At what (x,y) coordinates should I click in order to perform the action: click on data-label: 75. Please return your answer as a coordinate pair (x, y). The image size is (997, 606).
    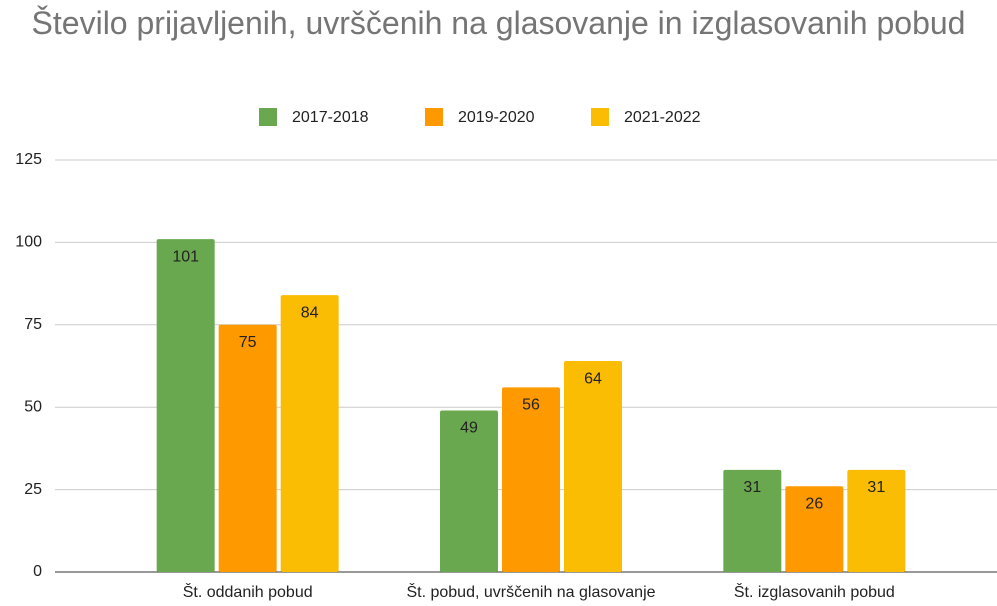
    Looking at the image, I should click on (248, 342).